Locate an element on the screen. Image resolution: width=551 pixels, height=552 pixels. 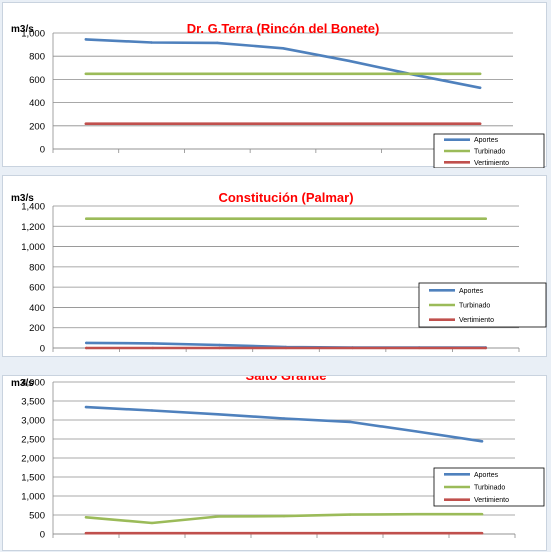
chart-title: Dr. G.Terra (Rincón del Bonete) is located at coordinates (283, 28).